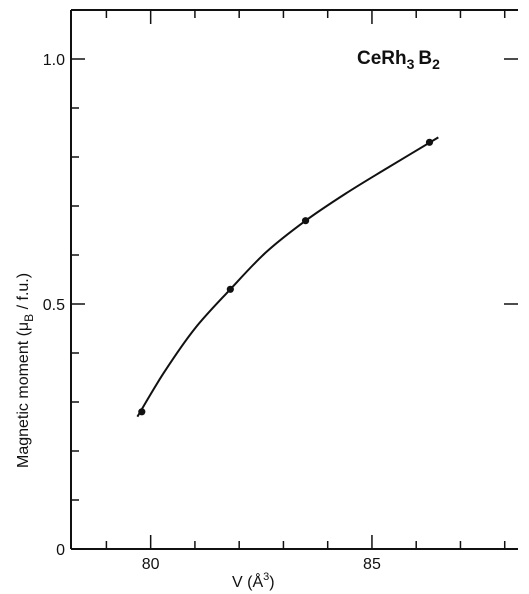  What do you see at coordinates (372, 564) in the screenshot?
I see `x-tick-label: 85` at bounding box center [372, 564].